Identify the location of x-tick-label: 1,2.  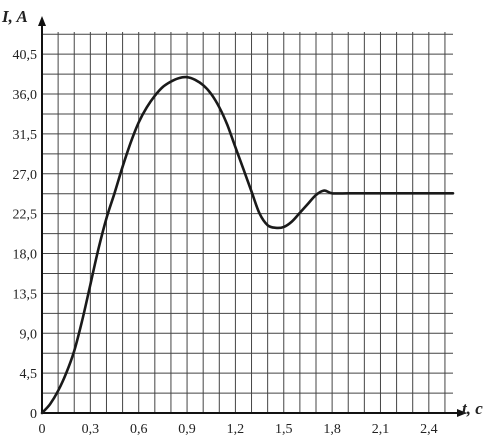
(236, 429).